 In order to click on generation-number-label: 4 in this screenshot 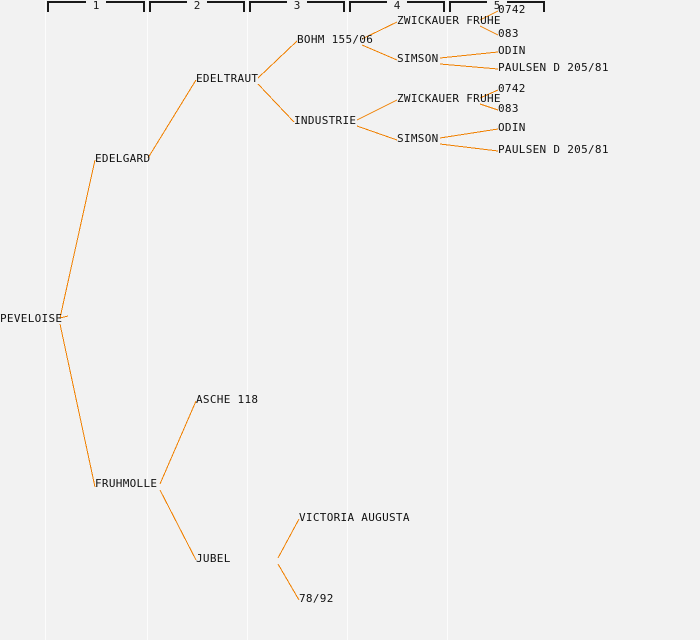, I will do `click(397, 5)`.